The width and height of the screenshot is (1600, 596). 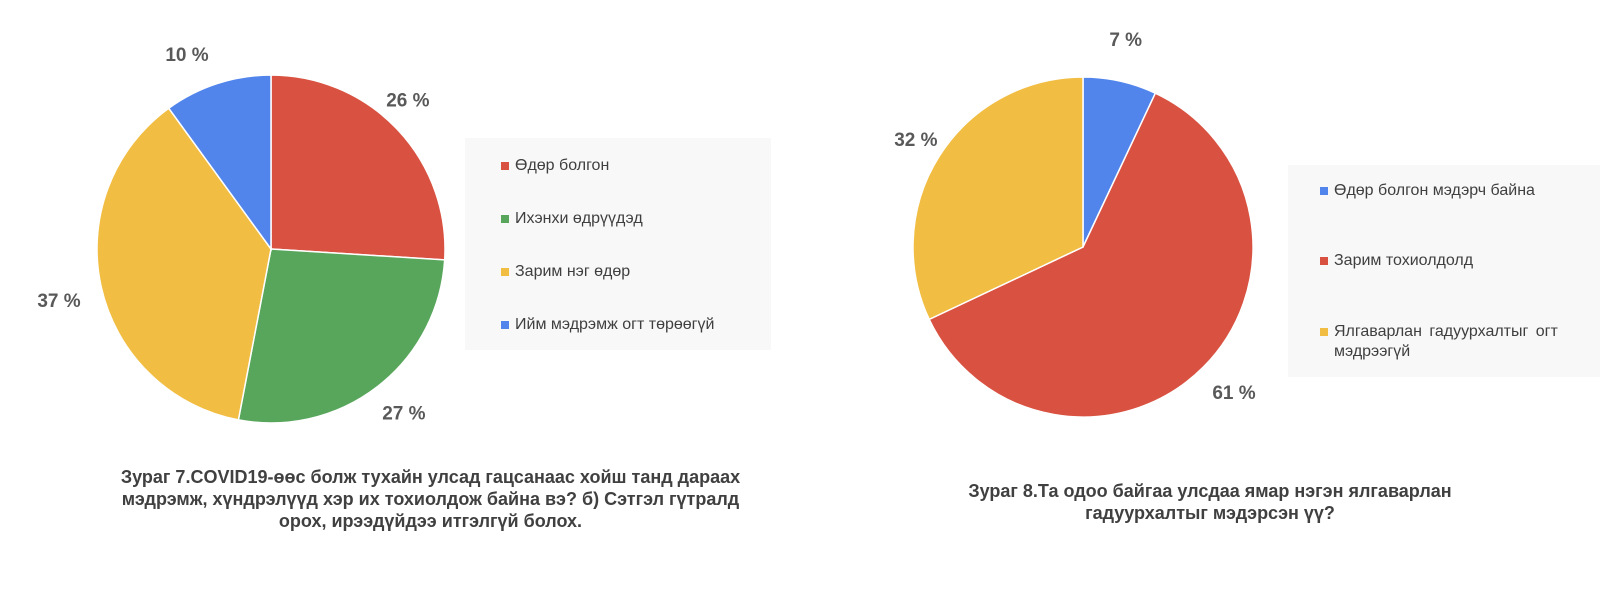 I want to click on pie-chart-discrimination: 7 % 61 % 32 %, so click(x=1075, y=224).